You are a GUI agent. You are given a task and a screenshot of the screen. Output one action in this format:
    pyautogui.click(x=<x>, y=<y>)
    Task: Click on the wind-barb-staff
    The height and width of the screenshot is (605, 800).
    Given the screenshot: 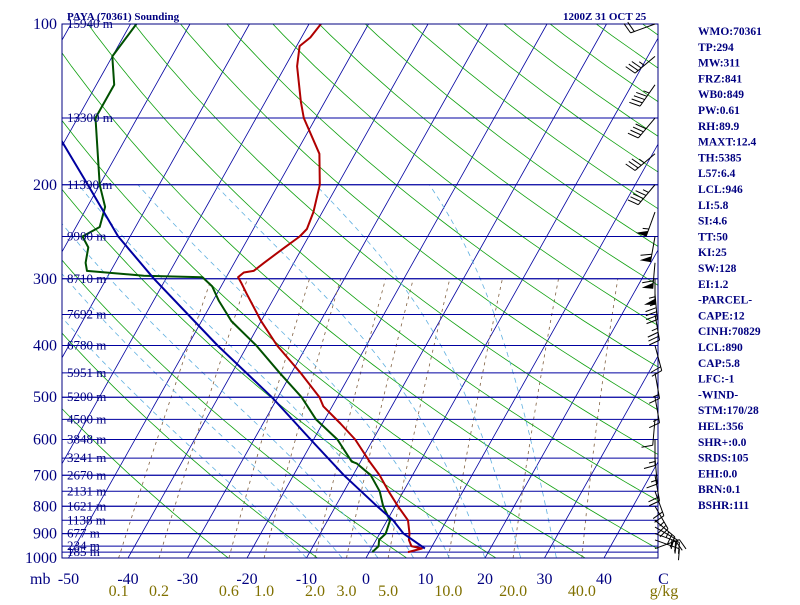 What is the action you would take?
    pyautogui.click(x=652, y=249)
    